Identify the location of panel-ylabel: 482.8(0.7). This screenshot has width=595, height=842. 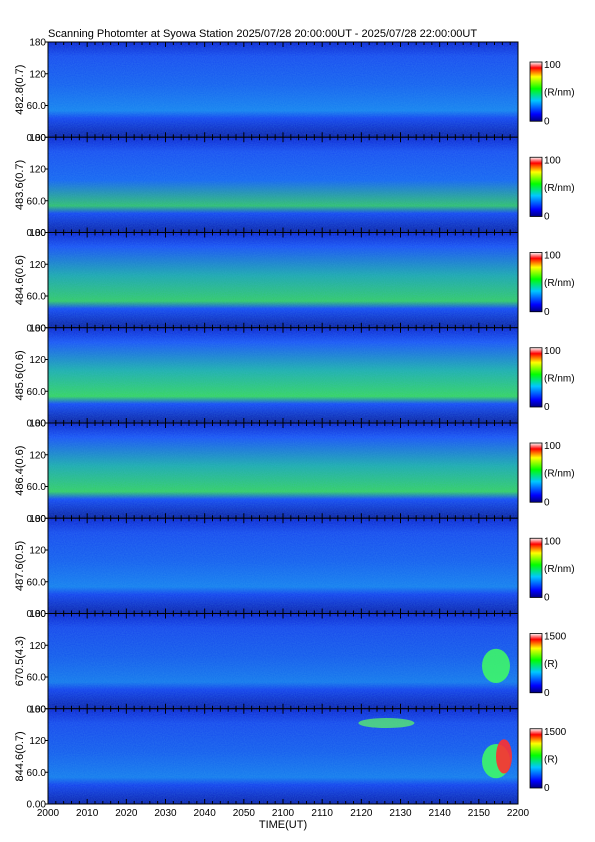
(20, 90).